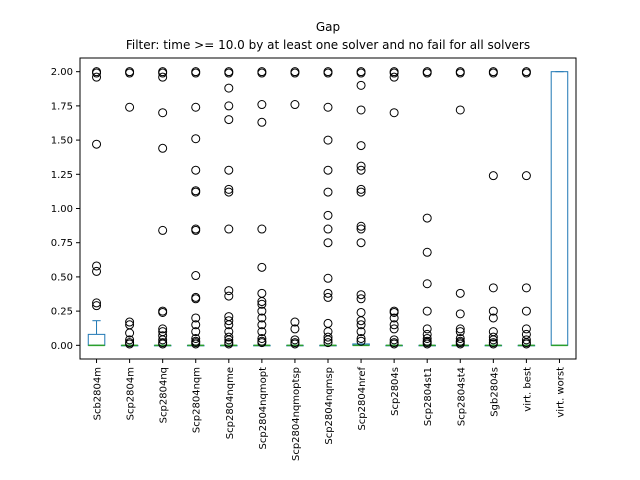  What do you see at coordinates (62, 346) in the screenshot?
I see `y-tick-label: 0.00` at bounding box center [62, 346].